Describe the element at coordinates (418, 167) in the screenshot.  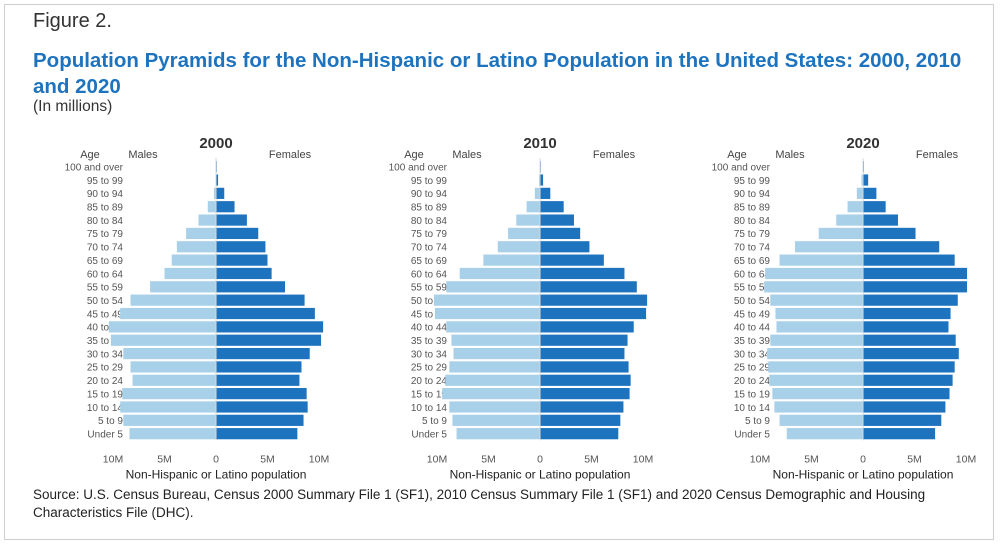
I see `age-label: 100 and over` at that location.